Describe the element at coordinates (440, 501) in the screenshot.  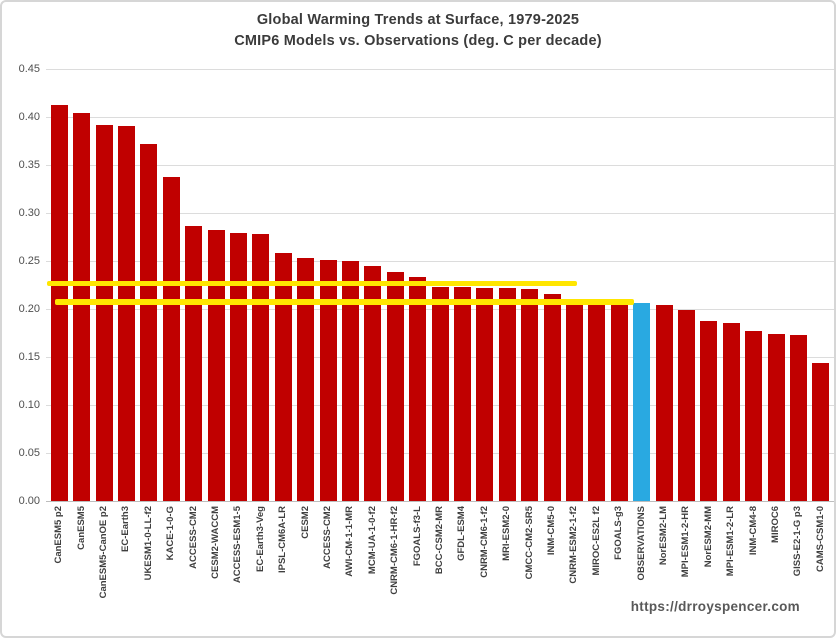
I see `x-axis-baseline` at that location.